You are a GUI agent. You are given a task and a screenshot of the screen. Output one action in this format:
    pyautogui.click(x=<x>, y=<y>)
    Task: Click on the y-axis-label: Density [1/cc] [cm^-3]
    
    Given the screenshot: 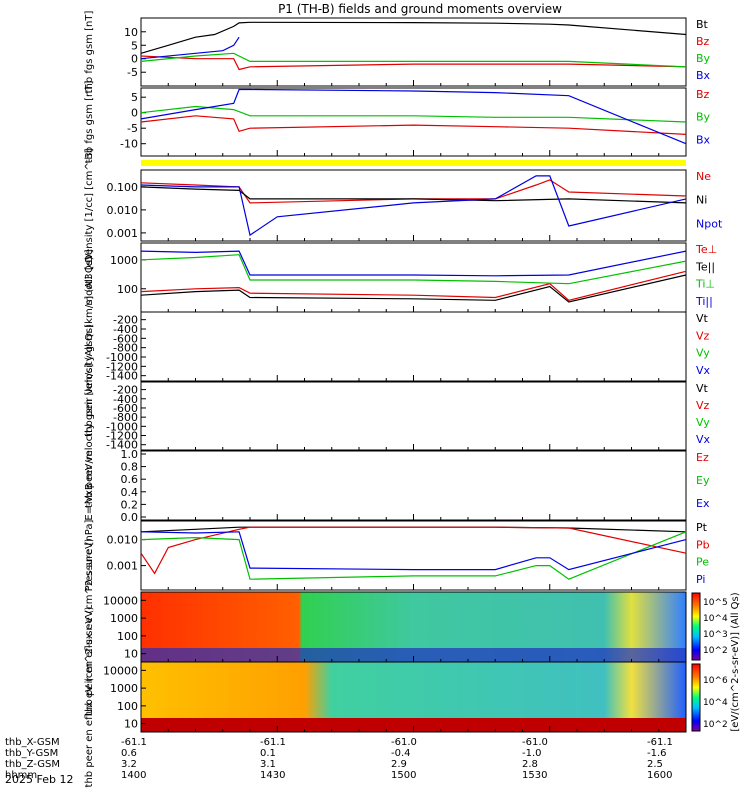 What is the action you would take?
    pyautogui.click(x=89, y=205)
    